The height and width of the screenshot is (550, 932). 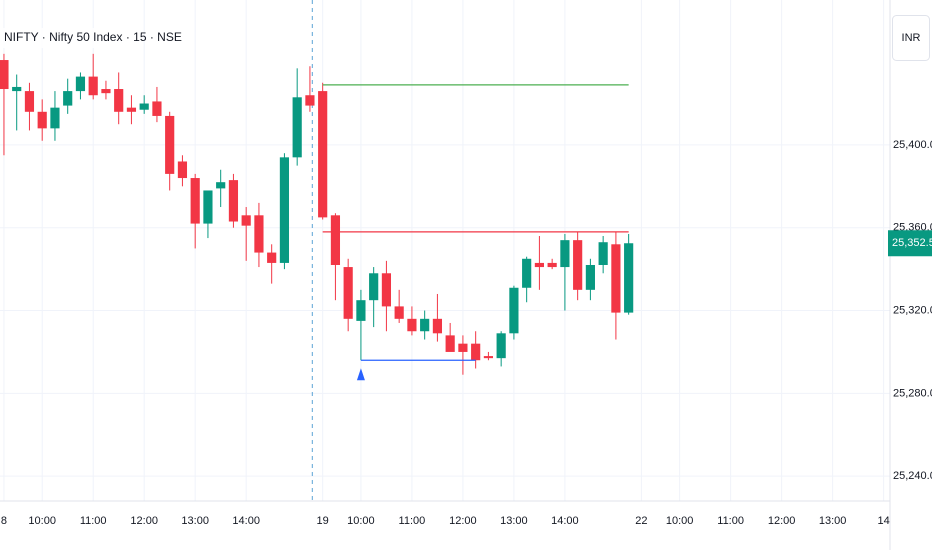 What do you see at coordinates (641, 521) in the screenshot?
I see `x-tick-label: 22` at bounding box center [641, 521].